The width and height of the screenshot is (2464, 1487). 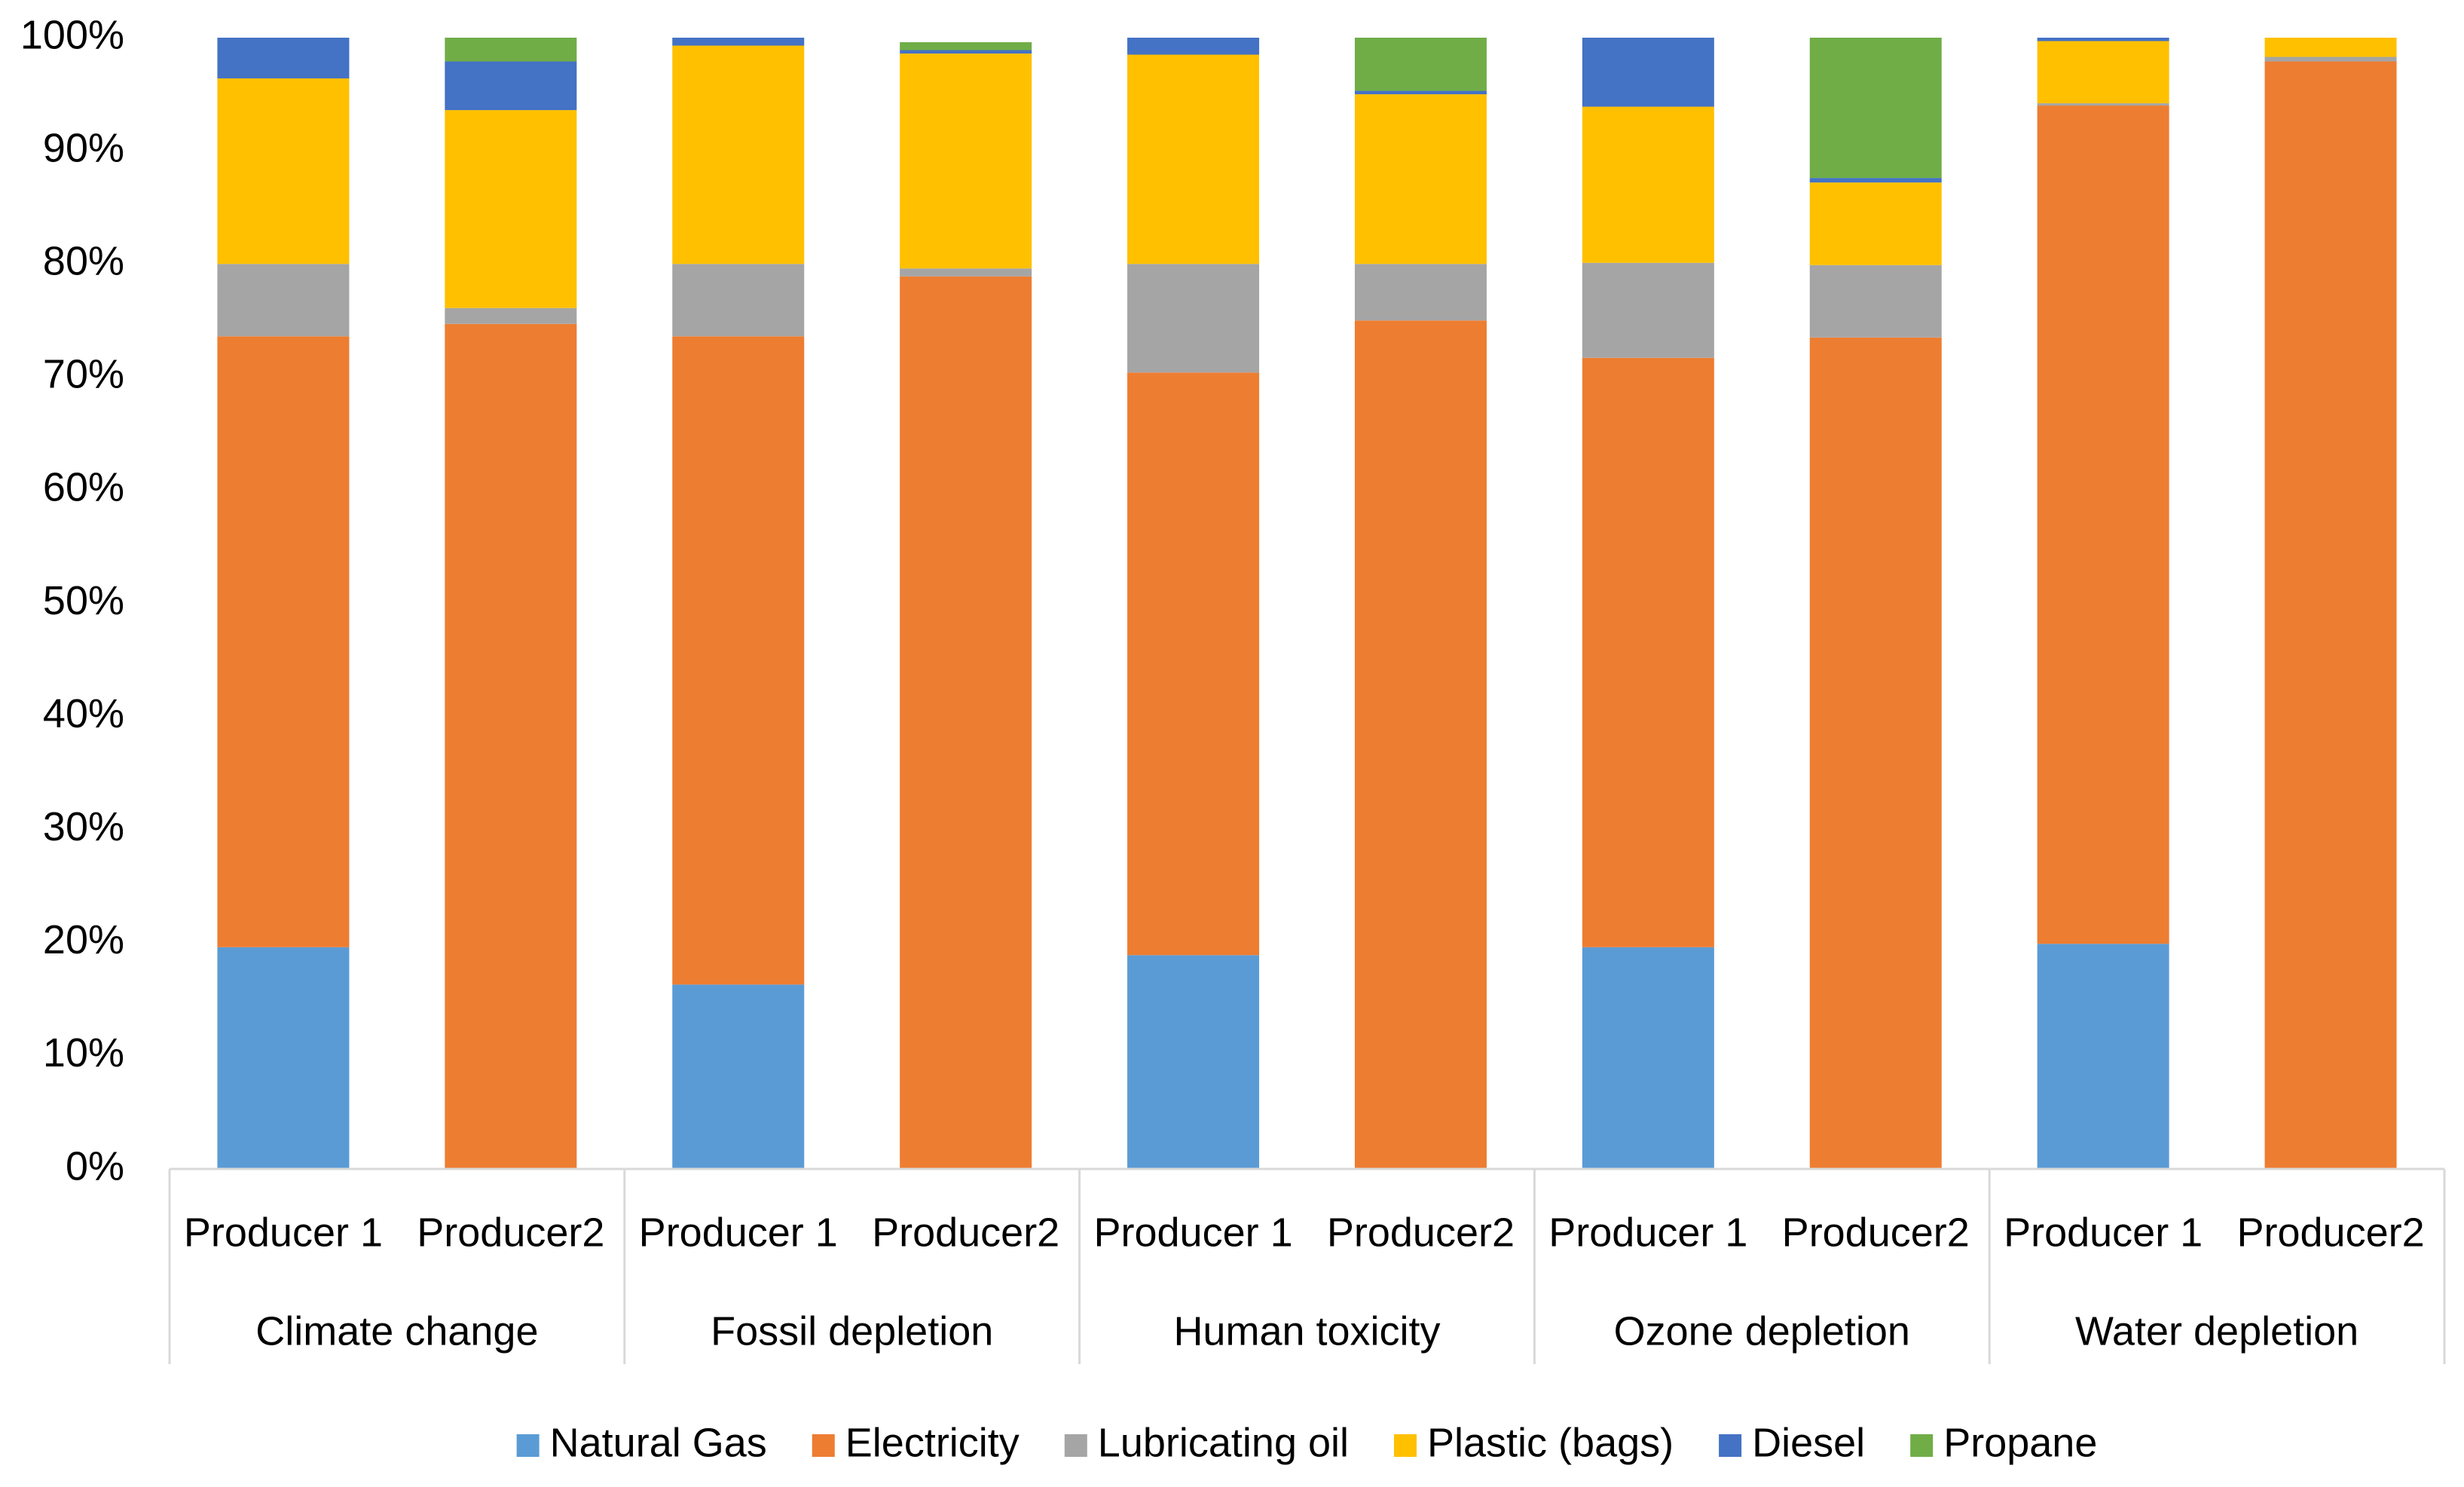 What do you see at coordinates (1762, 1331) in the screenshot?
I see `group-label: Ozone depletion` at bounding box center [1762, 1331].